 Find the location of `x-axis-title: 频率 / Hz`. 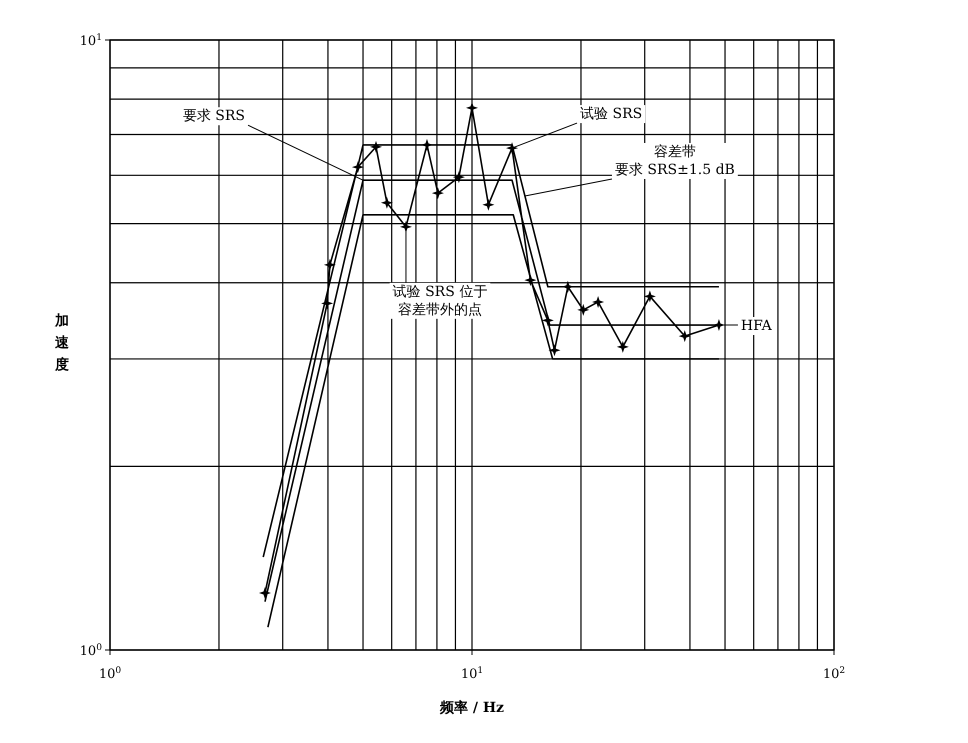

x-axis-title: 频率 / Hz is located at coordinates (471, 707).